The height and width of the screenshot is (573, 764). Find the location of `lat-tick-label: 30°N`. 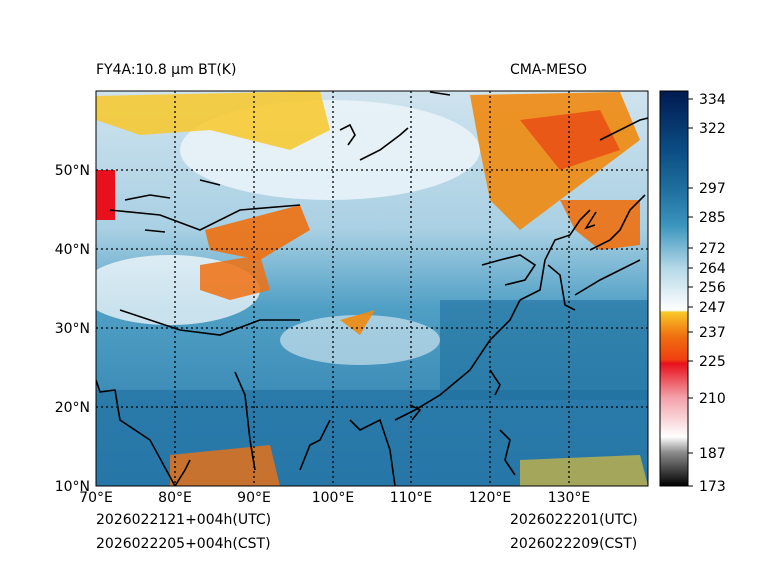

lat-tick-label: 30°N is located at coordinates (72, 329).